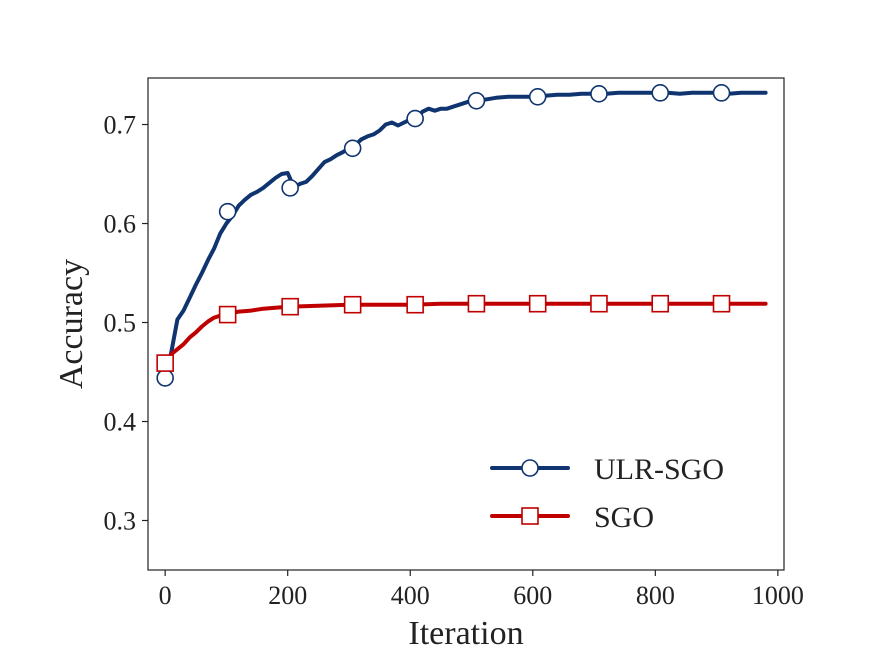 The width and height of the screenshot is (872, 659). Describe the element at coordinates (655, 595) in the screenshot. I see `x-tick-label: 800` at that location.